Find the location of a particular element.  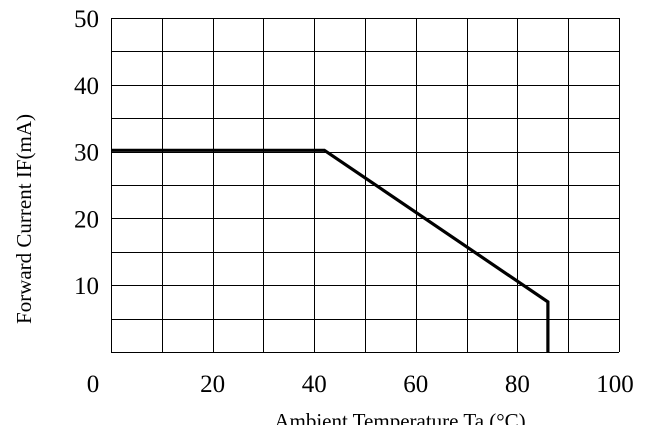

x-tick-label: 20 is located at coordinates (212, 384).